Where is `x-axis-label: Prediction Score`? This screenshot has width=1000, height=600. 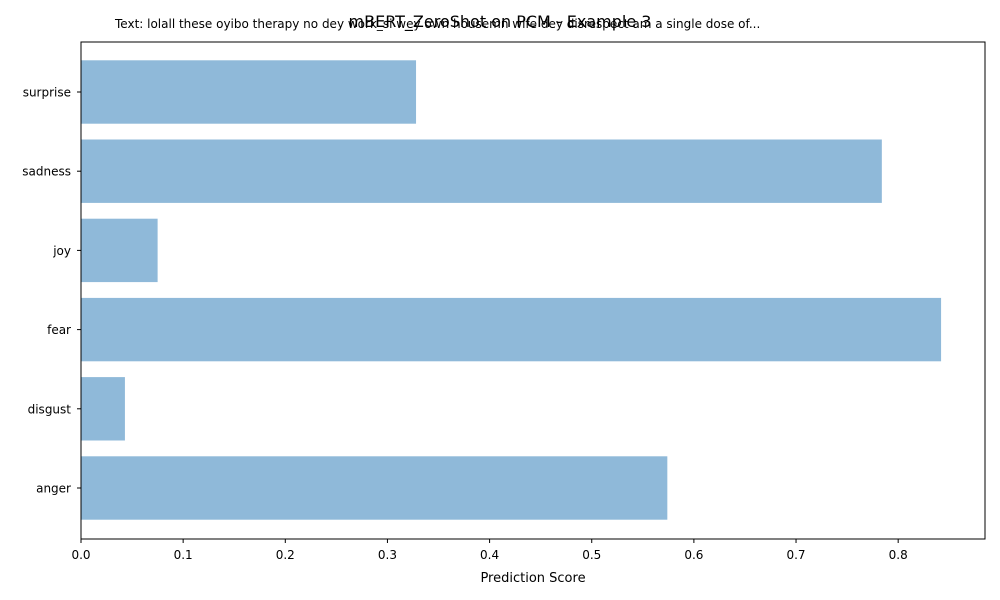 x-axis-label: Prediction Score is located at coordinates (532, 578).